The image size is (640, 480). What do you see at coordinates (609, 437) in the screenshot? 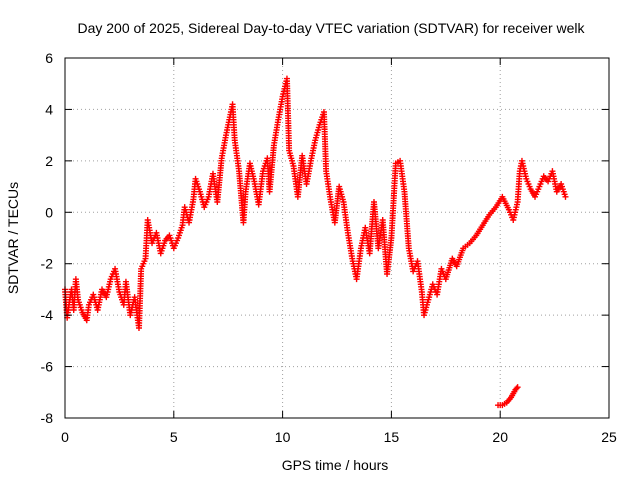
I see `x-tick-label: 25` at bounding box center [609, 437].